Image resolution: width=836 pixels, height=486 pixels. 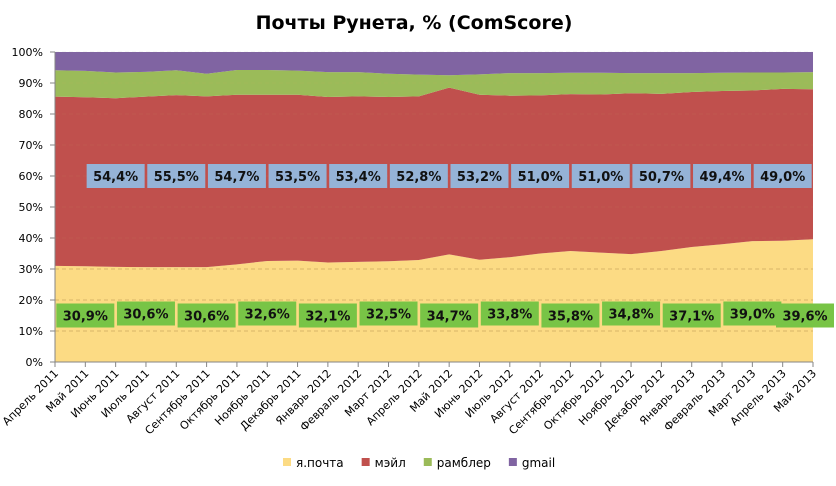 What do you see at coordinates (390, 463) in the screenshot?
I see `legend-label-мэйл: мэйл` at bounding box center [390, 463].